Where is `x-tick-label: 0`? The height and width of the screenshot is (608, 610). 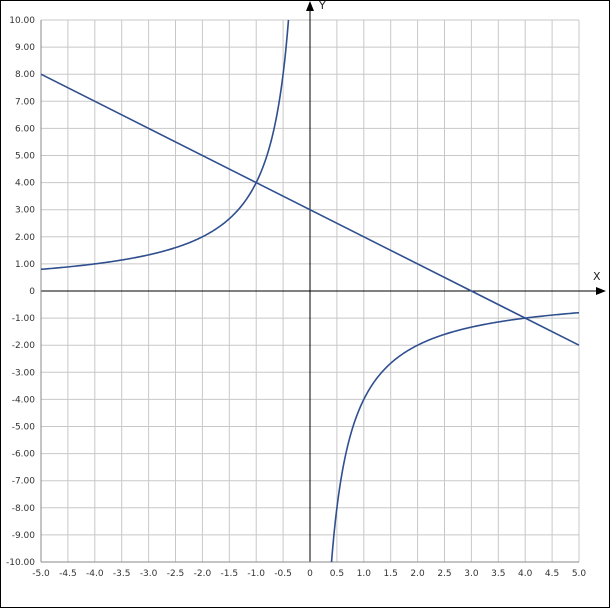 x-tick-label: 0 is located at coordinates (310, 574).